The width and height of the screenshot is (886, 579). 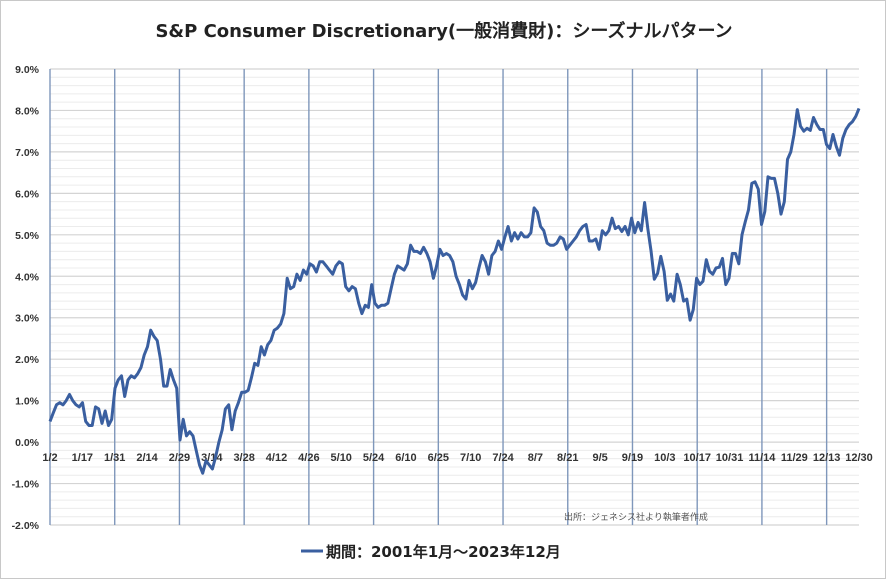 I want to click on y-tick-label: 5.0%, so click(x=27, y=236).